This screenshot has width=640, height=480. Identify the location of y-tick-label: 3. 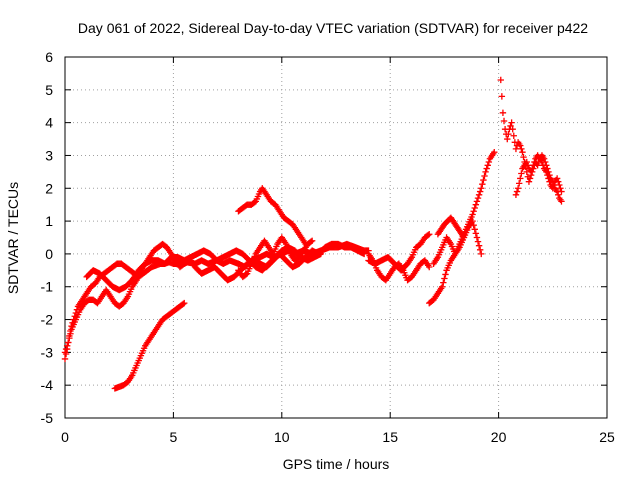
(49, 155).